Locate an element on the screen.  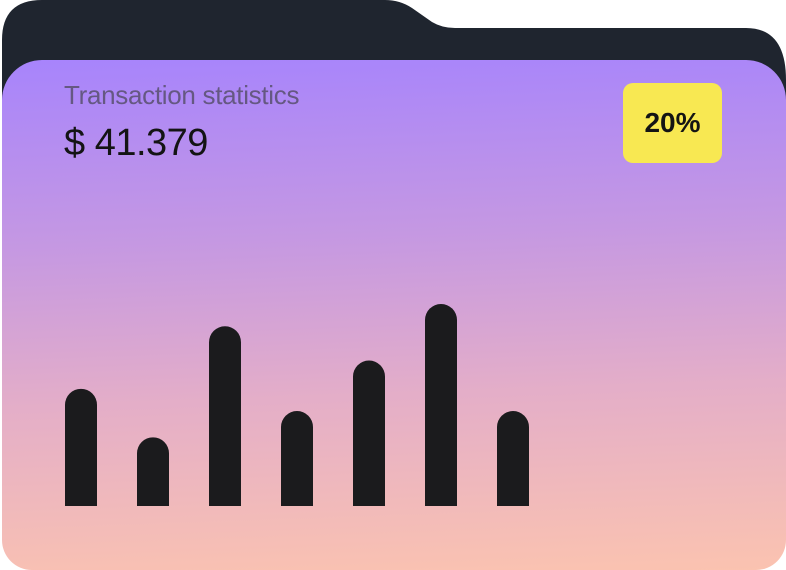
card-title: Transaction statistics is located at coordinates (182, 95).